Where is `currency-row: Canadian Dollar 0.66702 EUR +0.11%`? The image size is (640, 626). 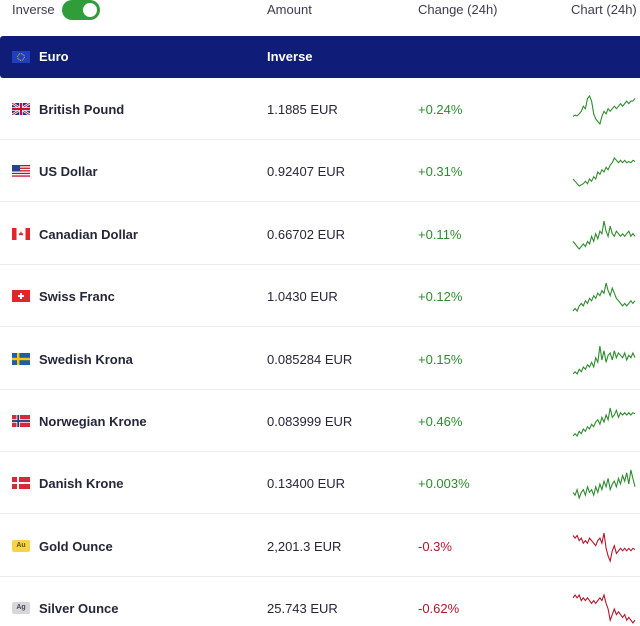
currency-row: Canadian Dollar 0.66702 EUR +0.11% is located at coordinates (320, 234).